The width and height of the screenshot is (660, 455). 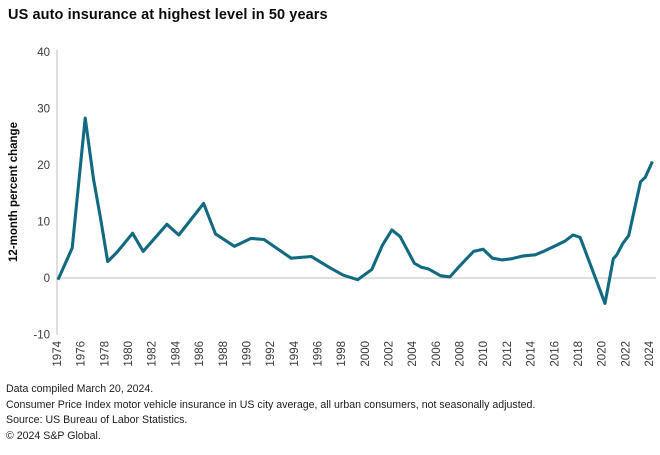 What do you see at coordinates (271, 354) in the screenshot?
I see `x-tick-label: 1992` at bounding box center [271, 354].